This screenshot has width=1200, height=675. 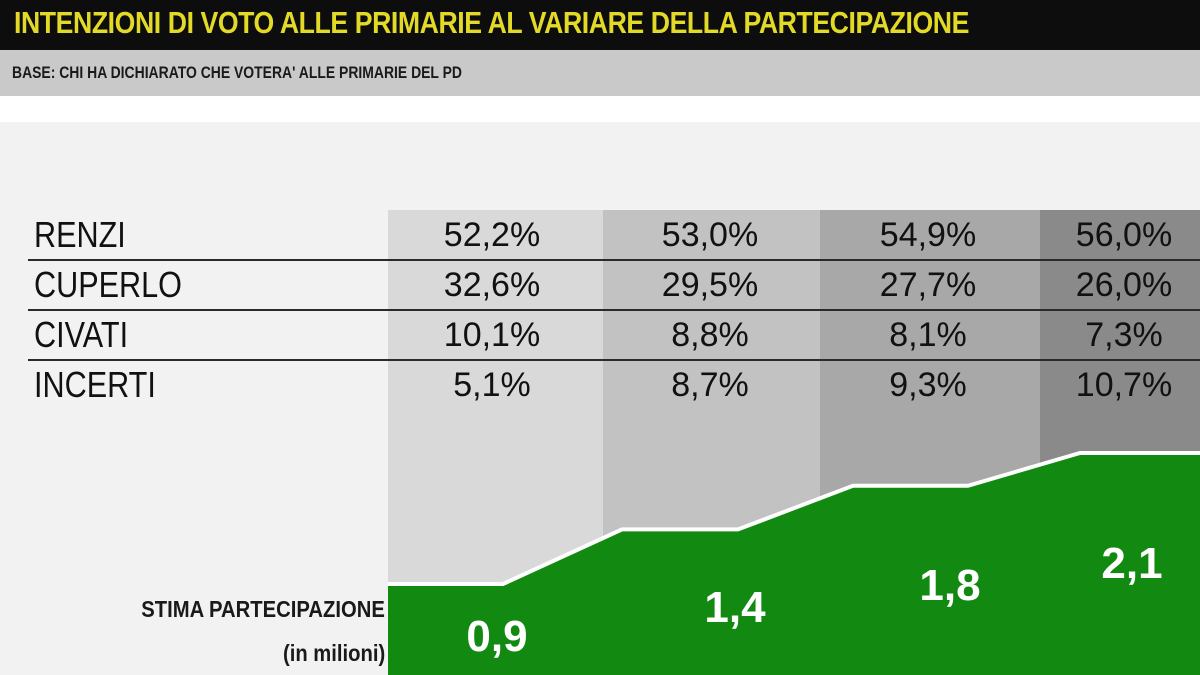 I want to click on table-cell: 8,1%, so click(x=928, y=335).